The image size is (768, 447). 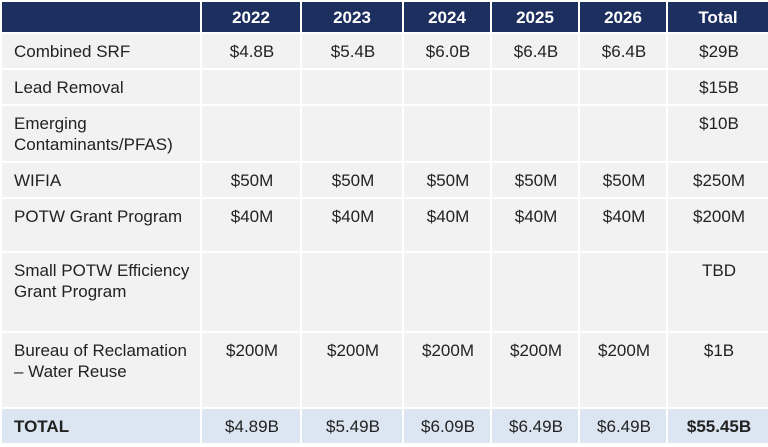 What do you see at coordinates (717, 180) in the screenshot?
I see `cell: $250M` at bounding box center [717, 180].